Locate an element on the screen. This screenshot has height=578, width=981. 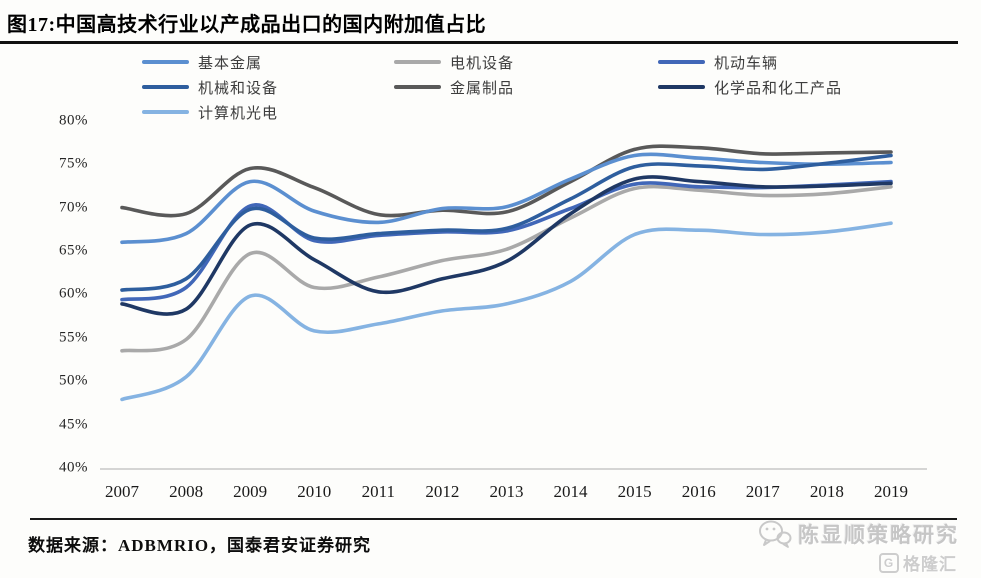
watermark-strategy: 陈显顺策略研究 is located at coordinates (858, 534).